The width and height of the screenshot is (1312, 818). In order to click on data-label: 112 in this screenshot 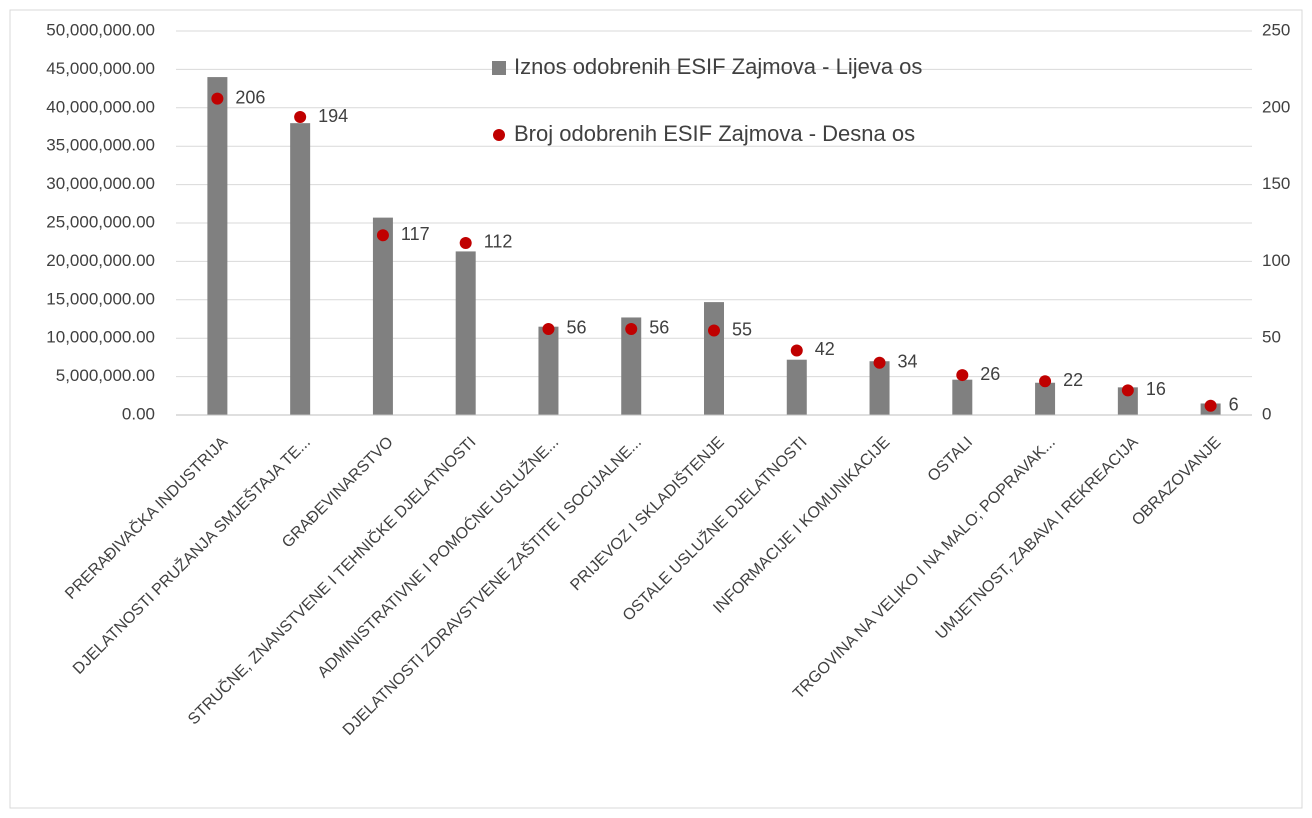, I will do `click(498, 242)`.